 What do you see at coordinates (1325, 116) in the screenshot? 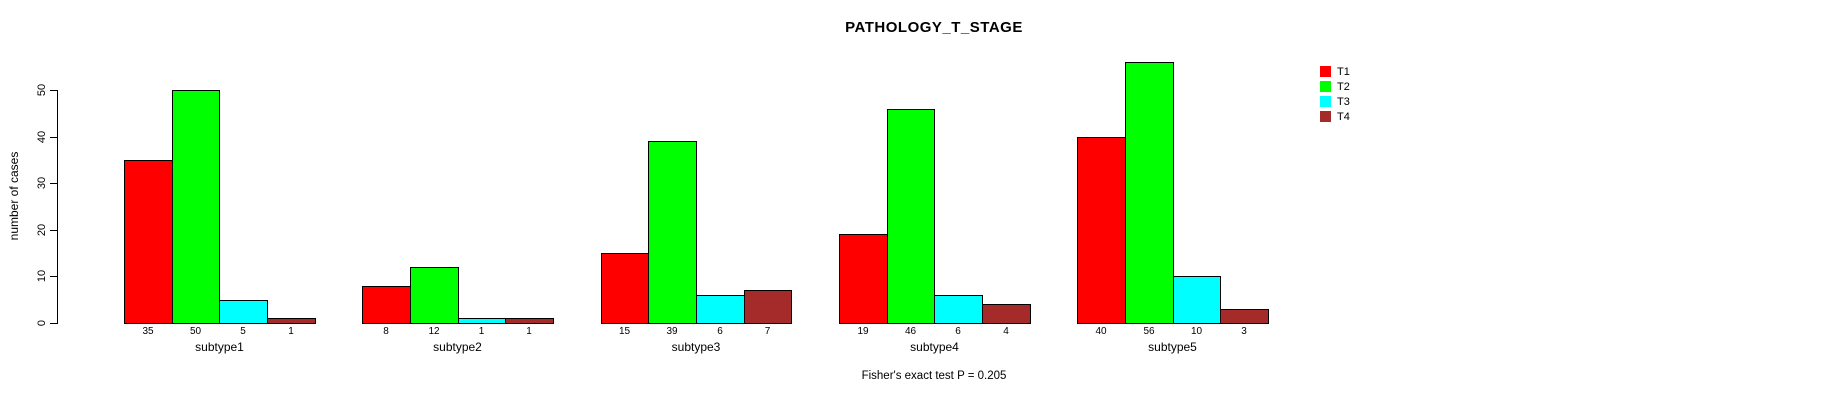
I see `legend-swatch-t4` at bounding box center [1325, 116].